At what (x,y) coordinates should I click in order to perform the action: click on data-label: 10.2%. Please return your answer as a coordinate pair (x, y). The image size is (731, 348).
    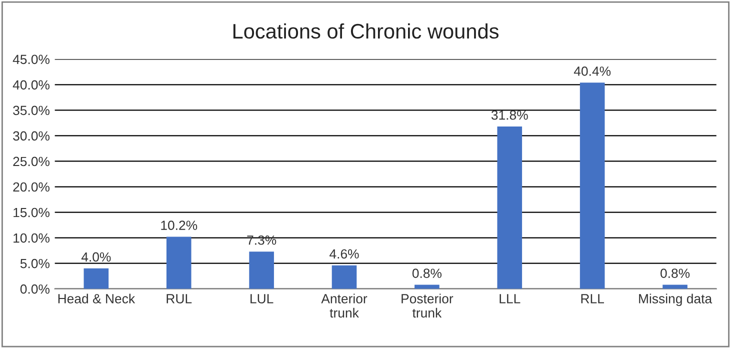
    Looking at the image, I should click on (179, 225).